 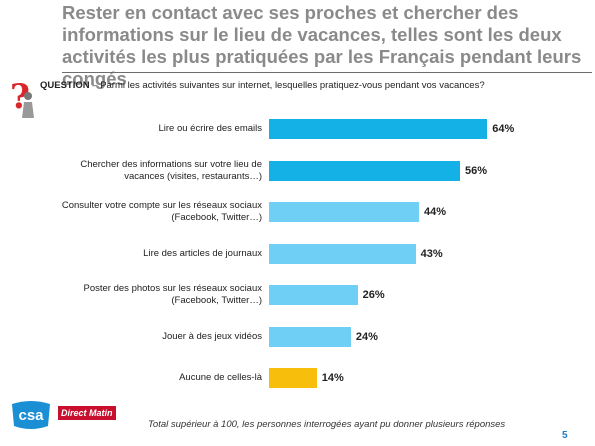 What do you see at coordinates (332, 378) in the screenshot?
I see `value-label: 14%` at bounding box center [332, 378].